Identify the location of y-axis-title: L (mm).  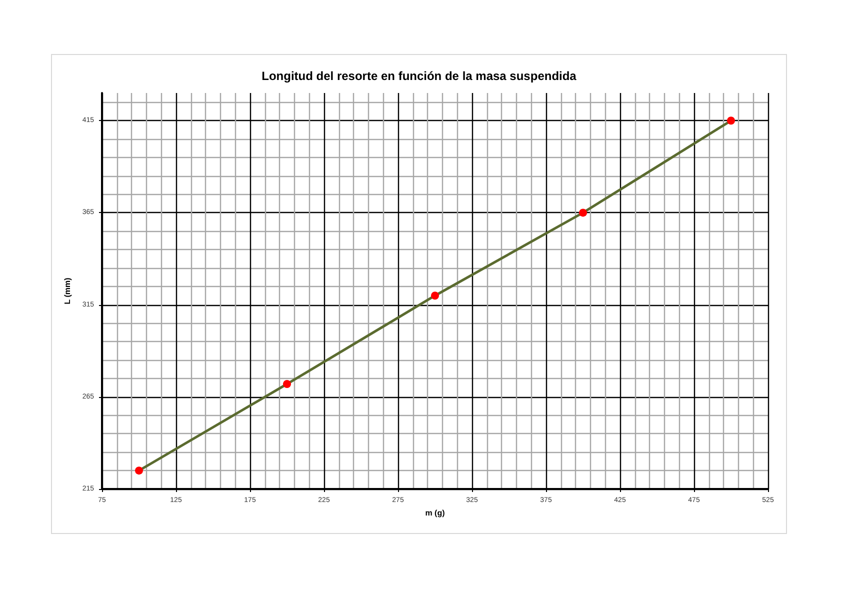
(67, 290).